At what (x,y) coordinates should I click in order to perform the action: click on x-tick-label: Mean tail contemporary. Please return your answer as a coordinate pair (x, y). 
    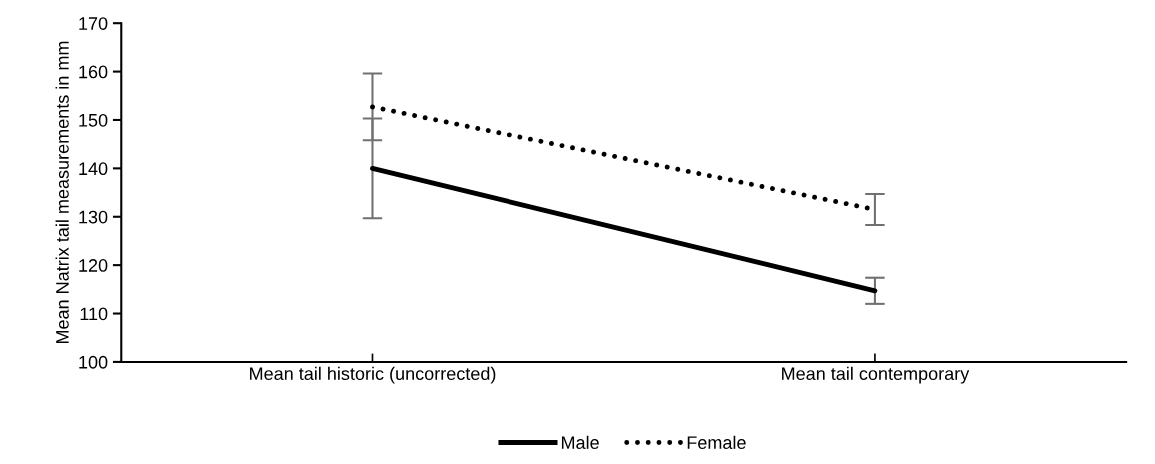
    Looking at the image, I should click on (876, 375).